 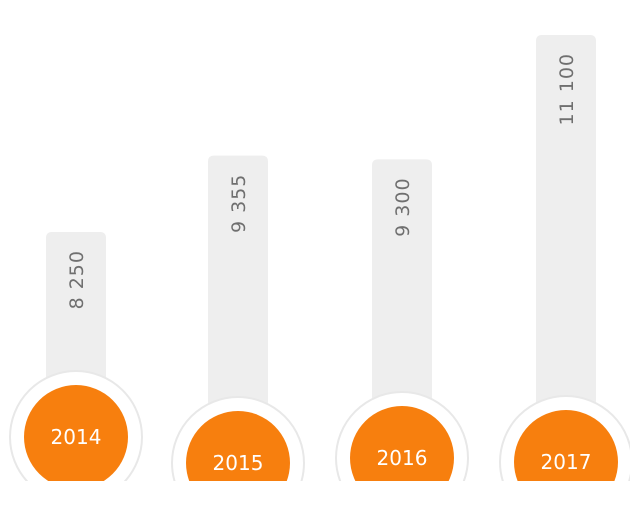 I want to click on category-label: 2016, so click(x=402, y=458).